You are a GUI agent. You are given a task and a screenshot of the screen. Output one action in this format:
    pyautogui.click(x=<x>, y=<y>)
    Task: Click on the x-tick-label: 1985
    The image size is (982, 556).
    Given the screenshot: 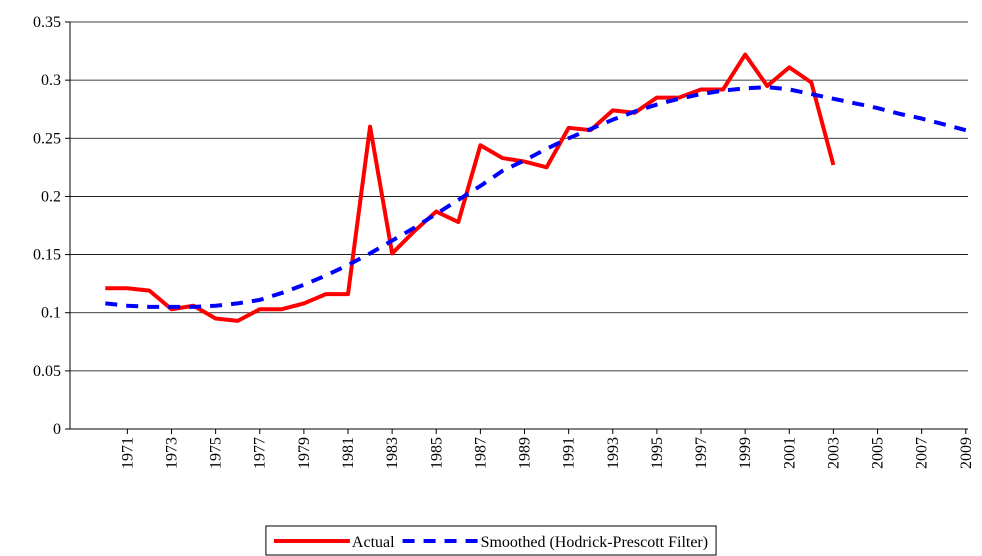 What is the action you would take?
    pyautogui.click(x=436, y=453)
    